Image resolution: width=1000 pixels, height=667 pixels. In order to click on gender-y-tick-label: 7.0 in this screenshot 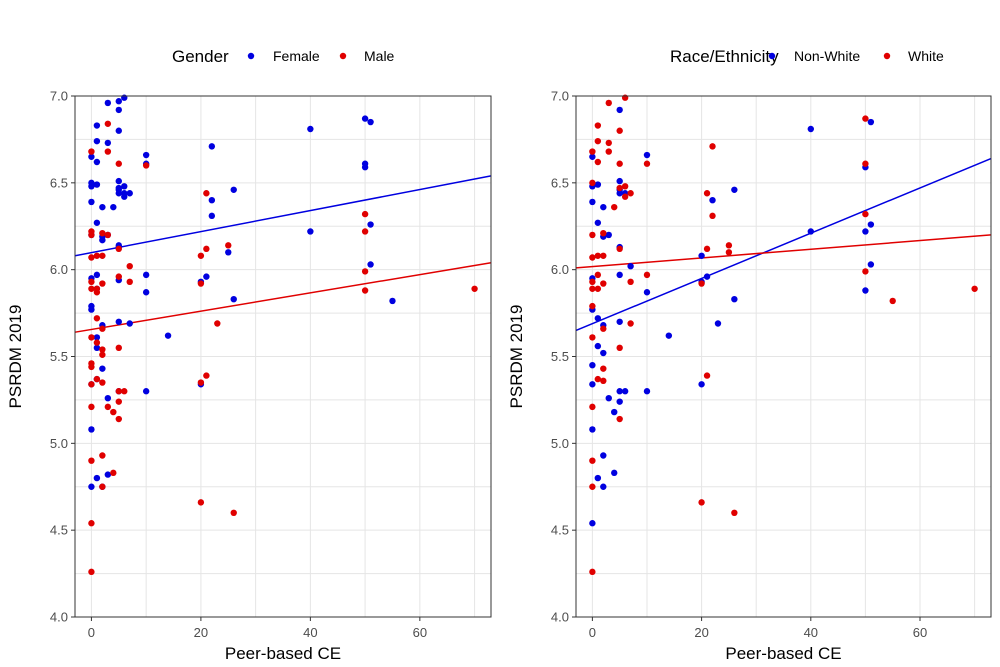, I will do `click(59, 96)`.